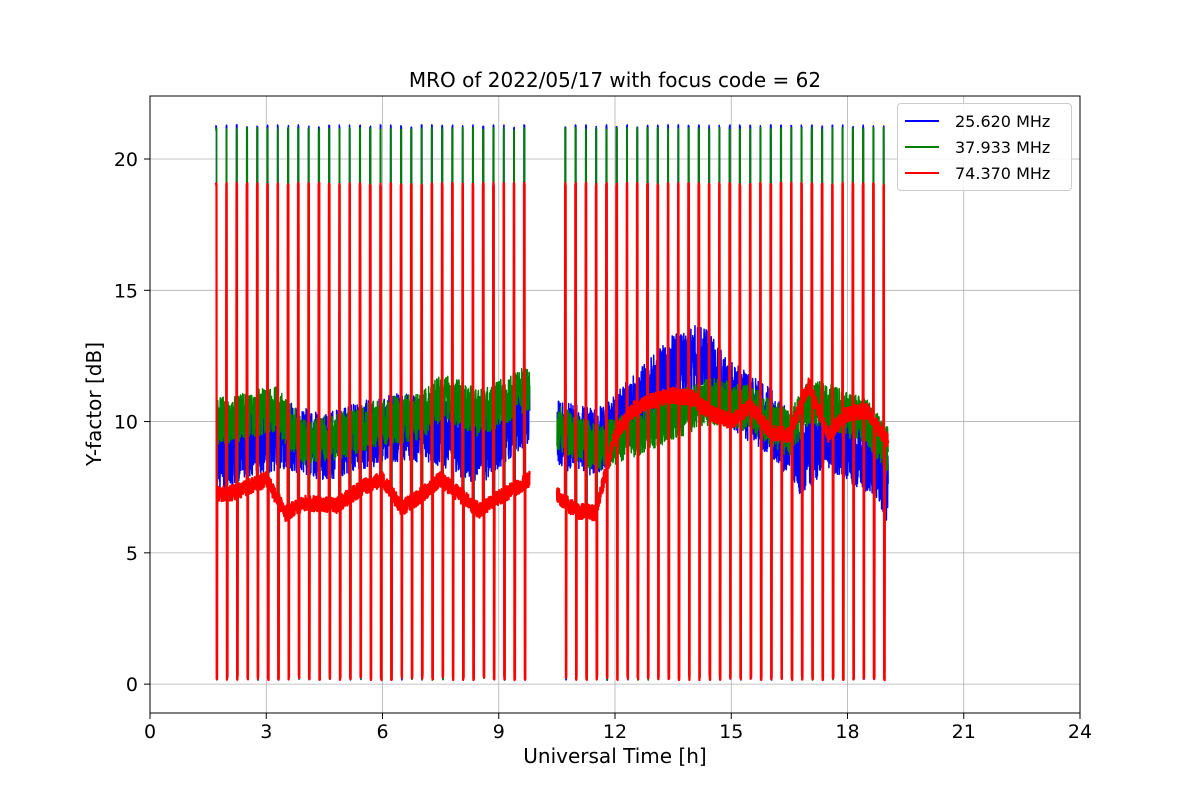  I want to click on x-tick-label: 6, so click(382, 732).